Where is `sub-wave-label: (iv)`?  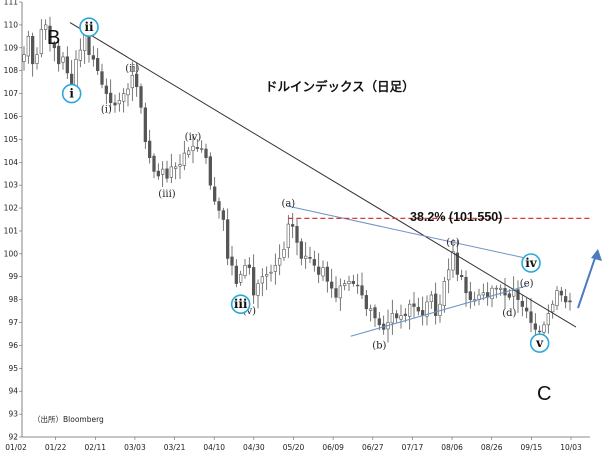 sub-wave-label: (iv) is located at coordinates (193, 137).